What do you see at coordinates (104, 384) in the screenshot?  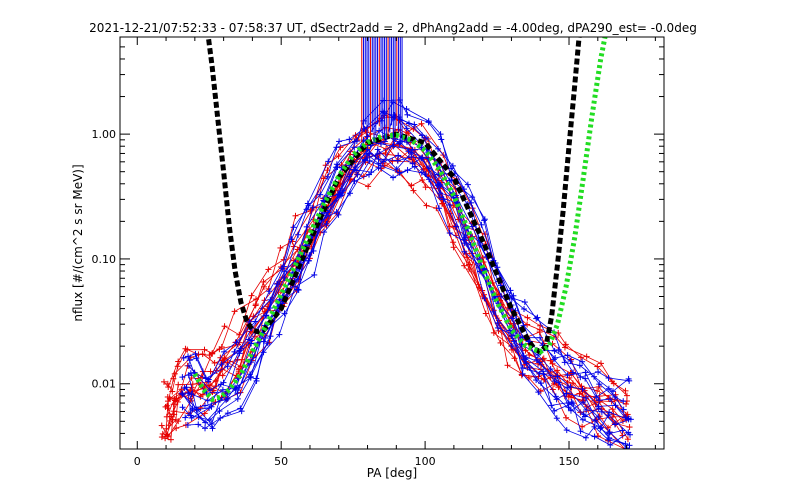 I see `y-tick-label: 0.01` at bounding box center [104, 384].